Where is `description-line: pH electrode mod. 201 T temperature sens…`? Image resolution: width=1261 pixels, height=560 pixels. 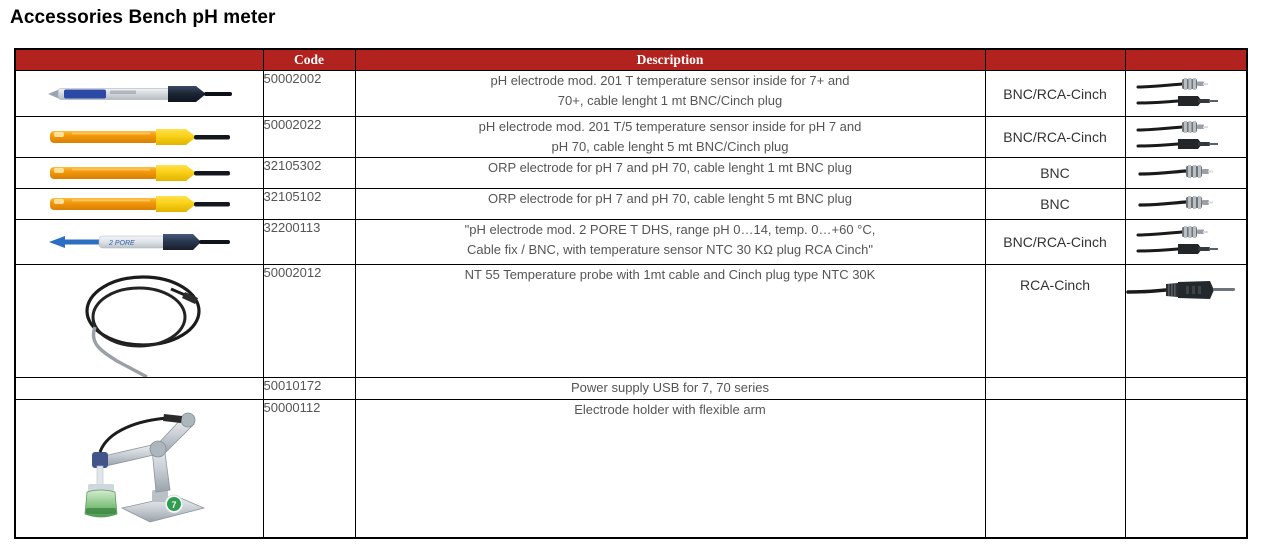 description-line: pH electrode mod. 201 T temperature sens… is located at coordinates (670, 80).